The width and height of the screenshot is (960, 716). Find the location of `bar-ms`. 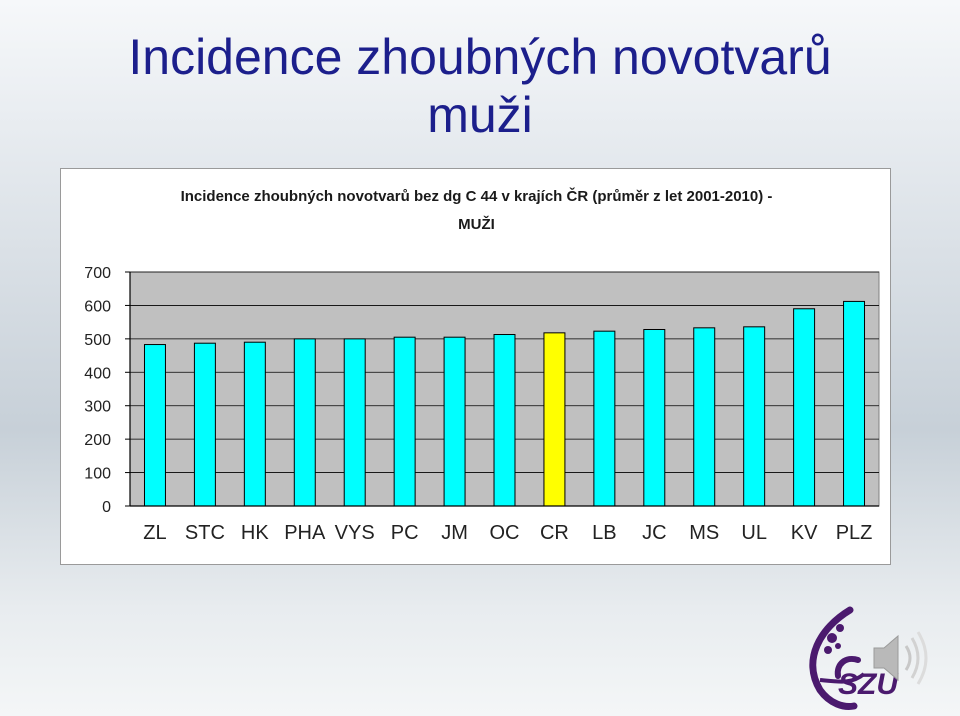

bar-ms is located at coordinates (704, 417).